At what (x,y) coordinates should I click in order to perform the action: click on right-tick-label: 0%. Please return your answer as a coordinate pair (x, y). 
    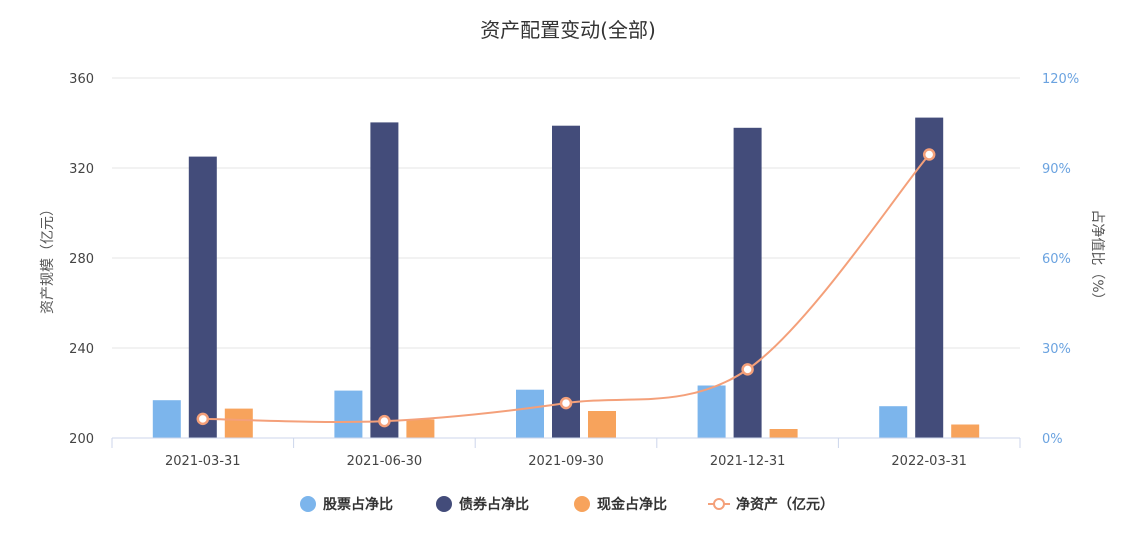
    Looking at the image, I should click on (1052, 439).